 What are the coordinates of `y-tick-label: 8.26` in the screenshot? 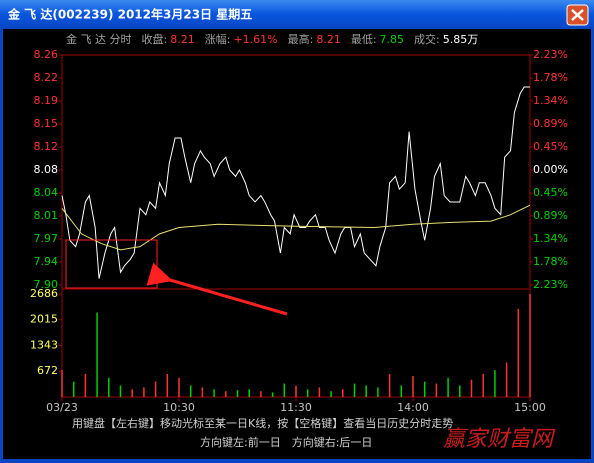 It's located at (46, 54).